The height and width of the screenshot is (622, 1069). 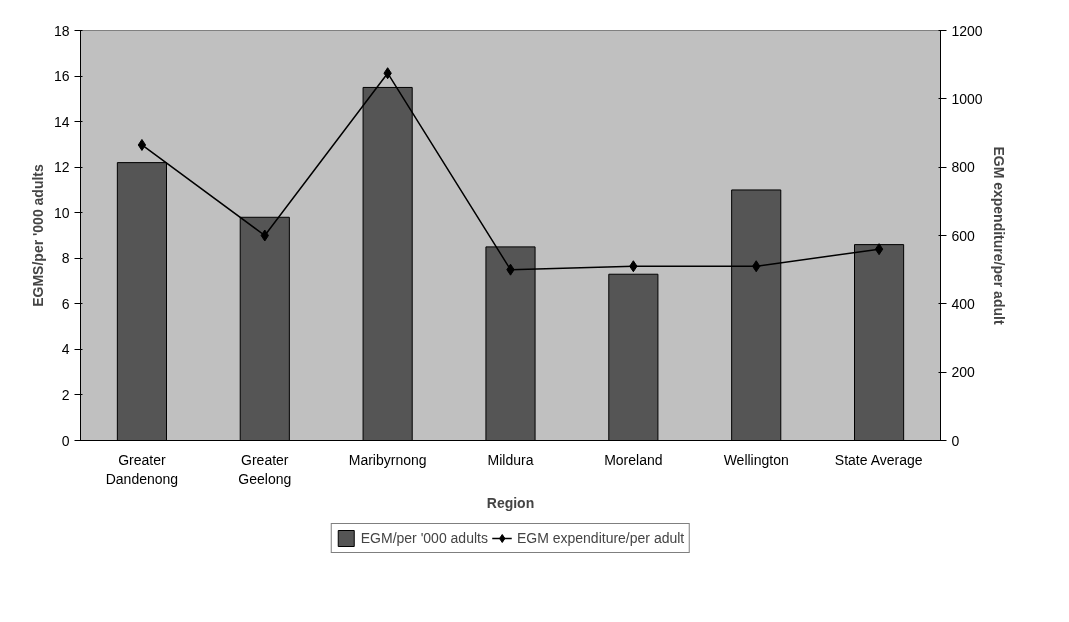 I want to click on y2-tick-label: 1200, so click(x=967, y=30).